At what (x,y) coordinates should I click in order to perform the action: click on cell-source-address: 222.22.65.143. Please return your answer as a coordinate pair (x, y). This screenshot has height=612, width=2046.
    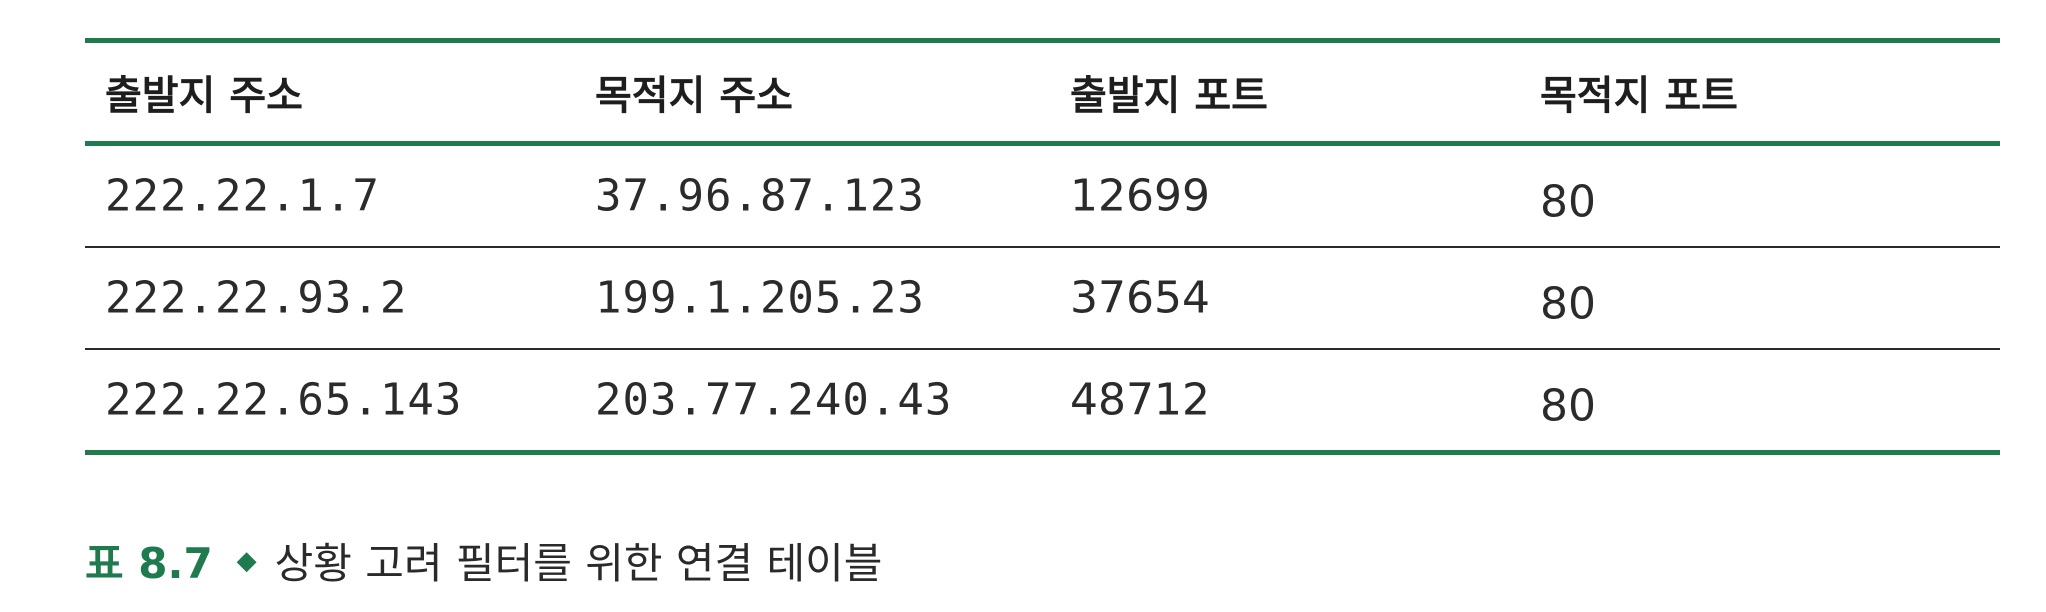
    Looking at the image, I should click on (284, 400).